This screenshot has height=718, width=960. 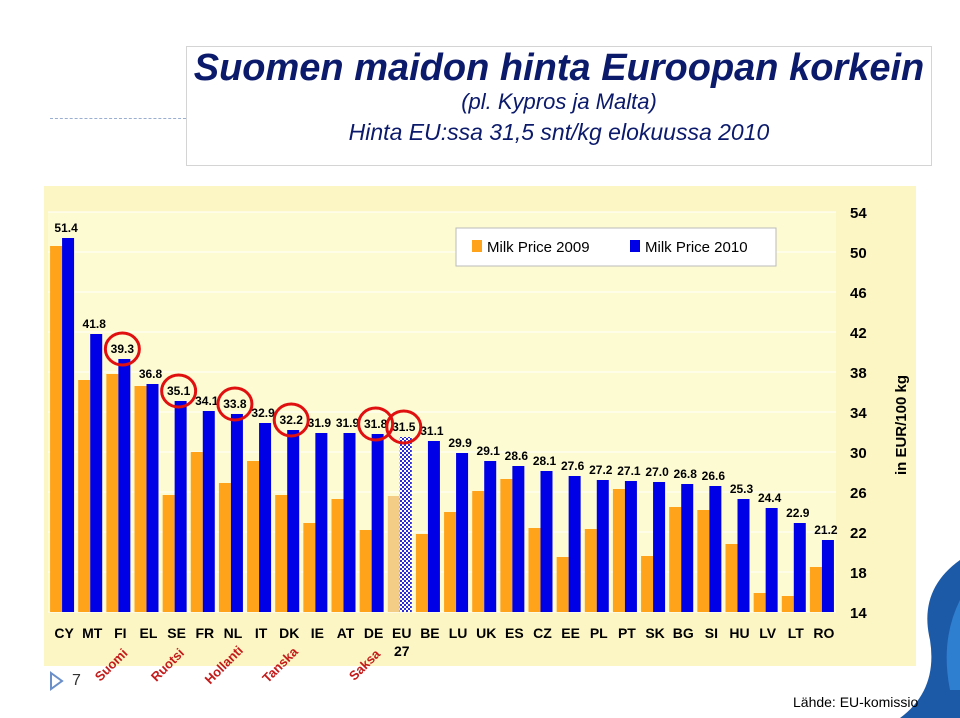 What do you see at coordinates (534, 570) in the screenshot?
I see `bar-2009-cz` at bounding box center [534, 570].